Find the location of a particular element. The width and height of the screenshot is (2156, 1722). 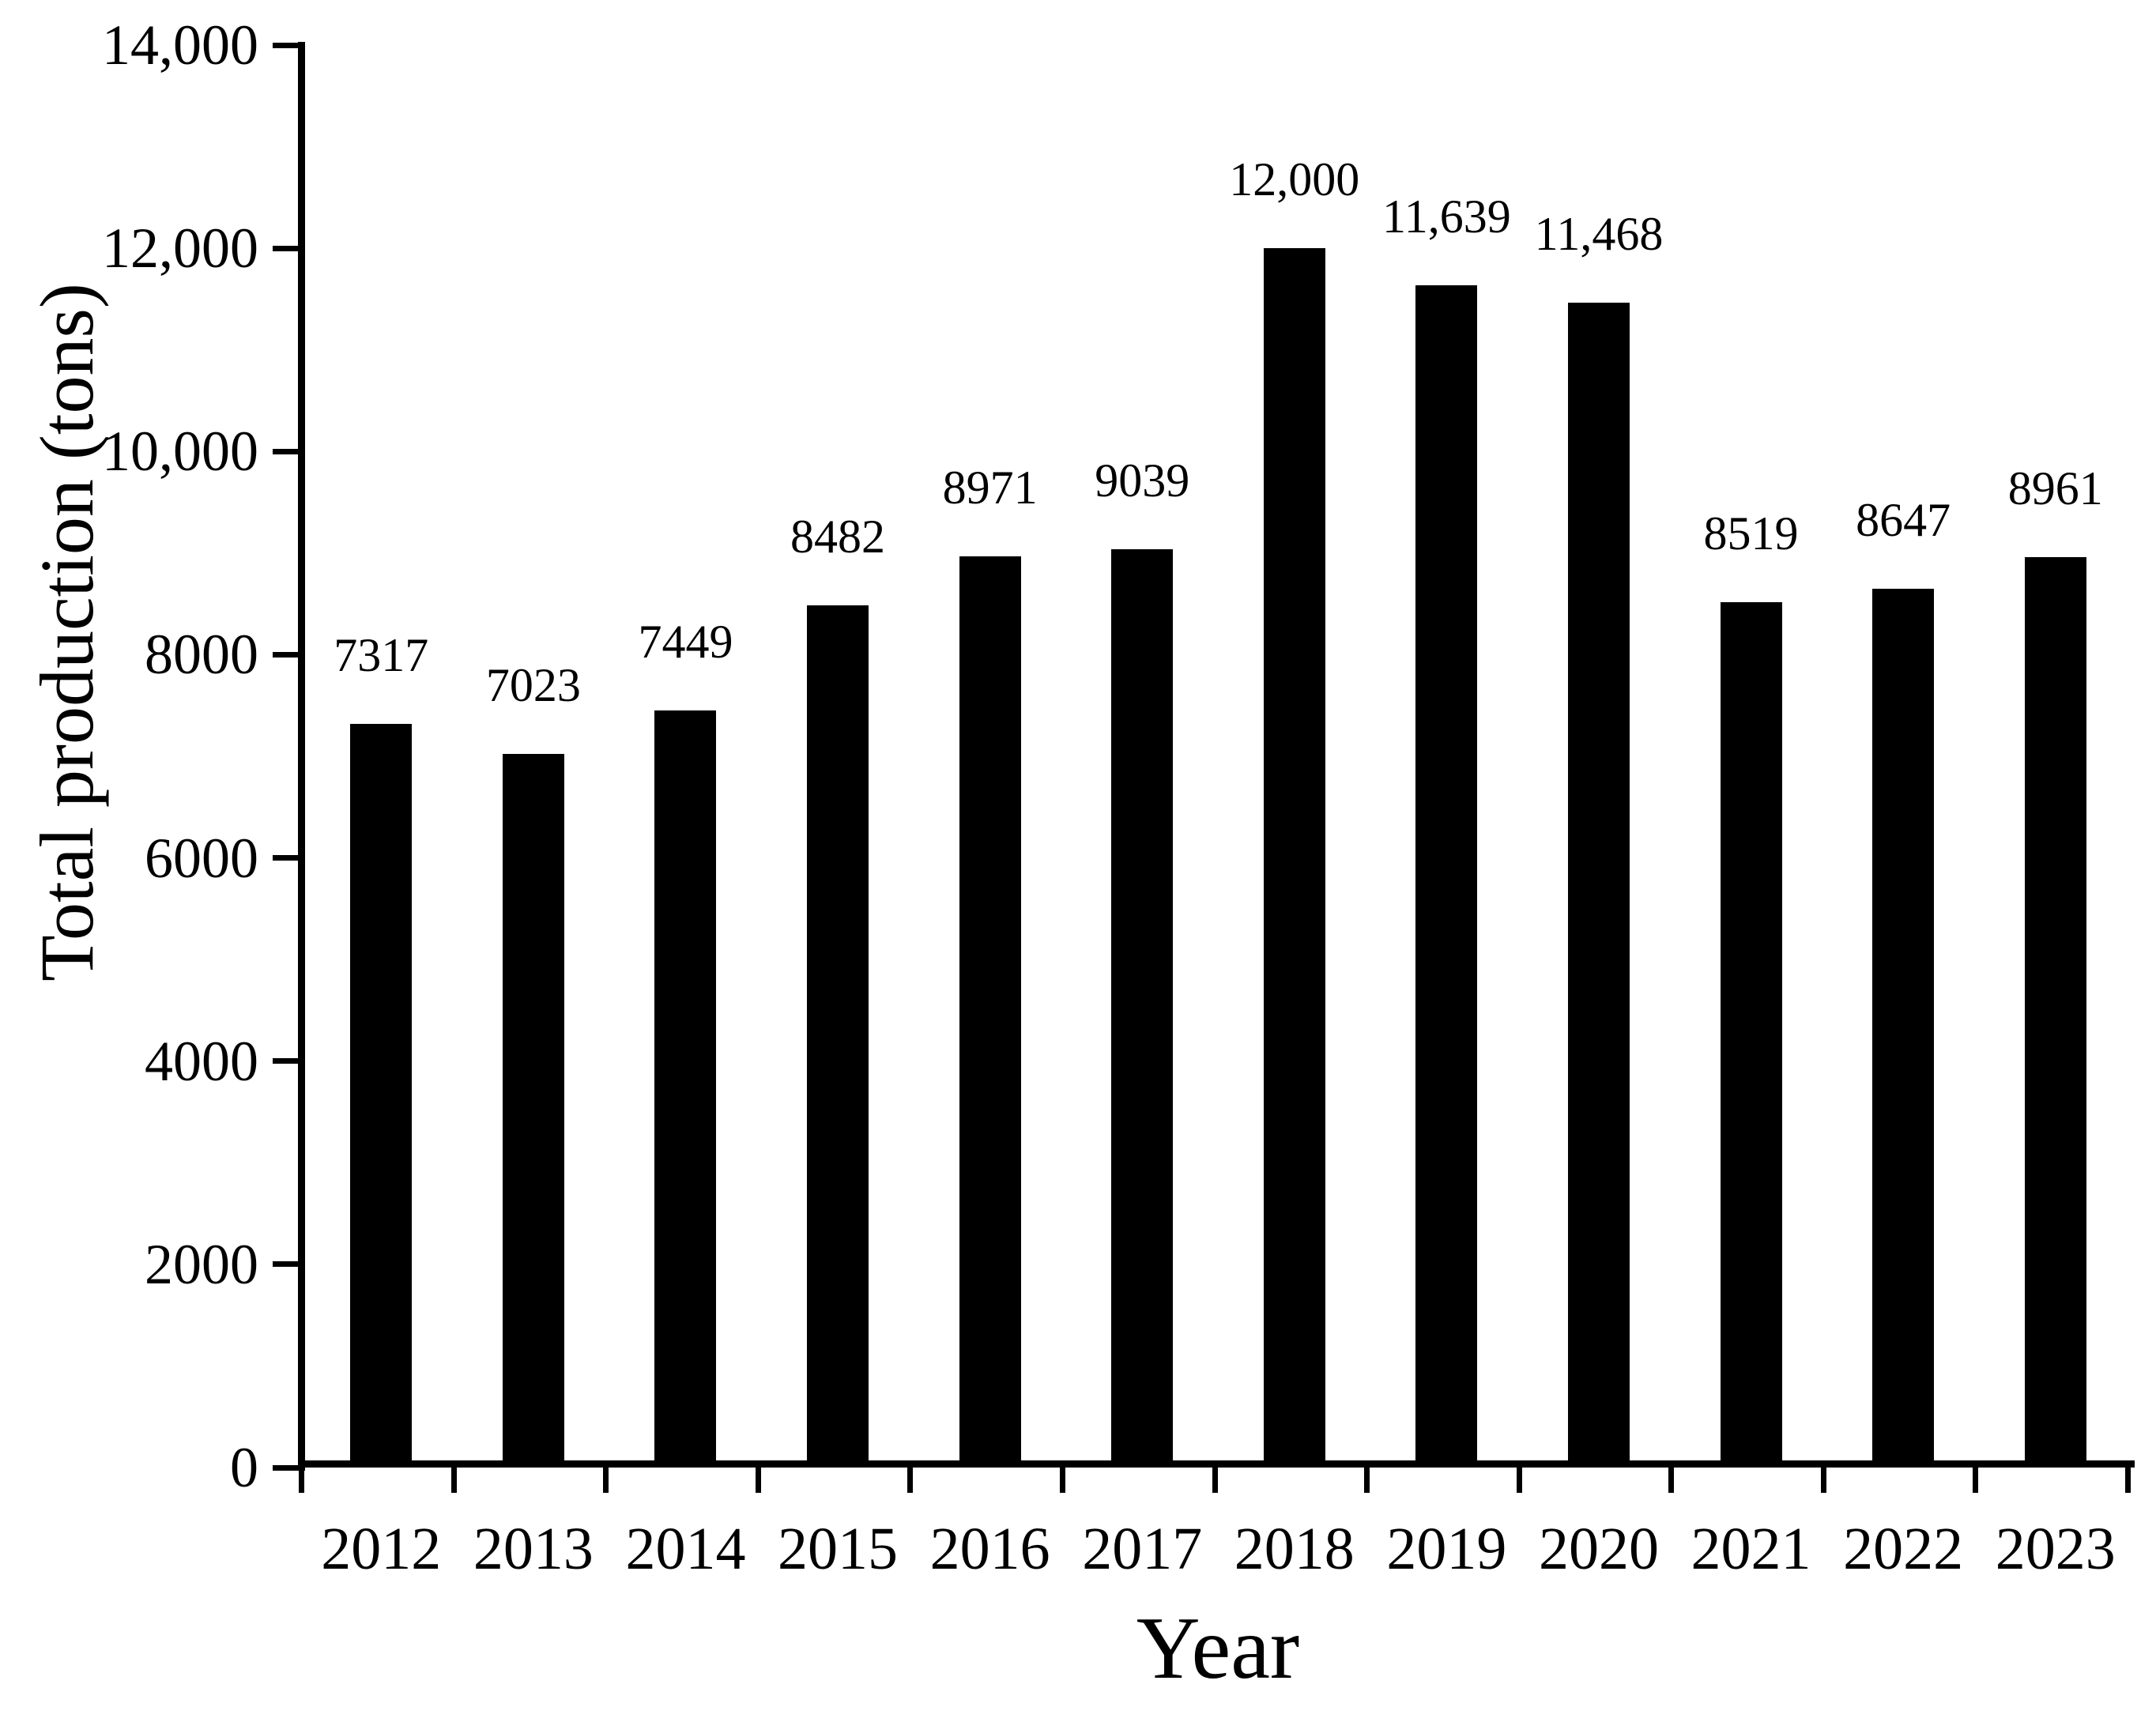

bar-value-label: 7449 is located at coordinates (685, 642).